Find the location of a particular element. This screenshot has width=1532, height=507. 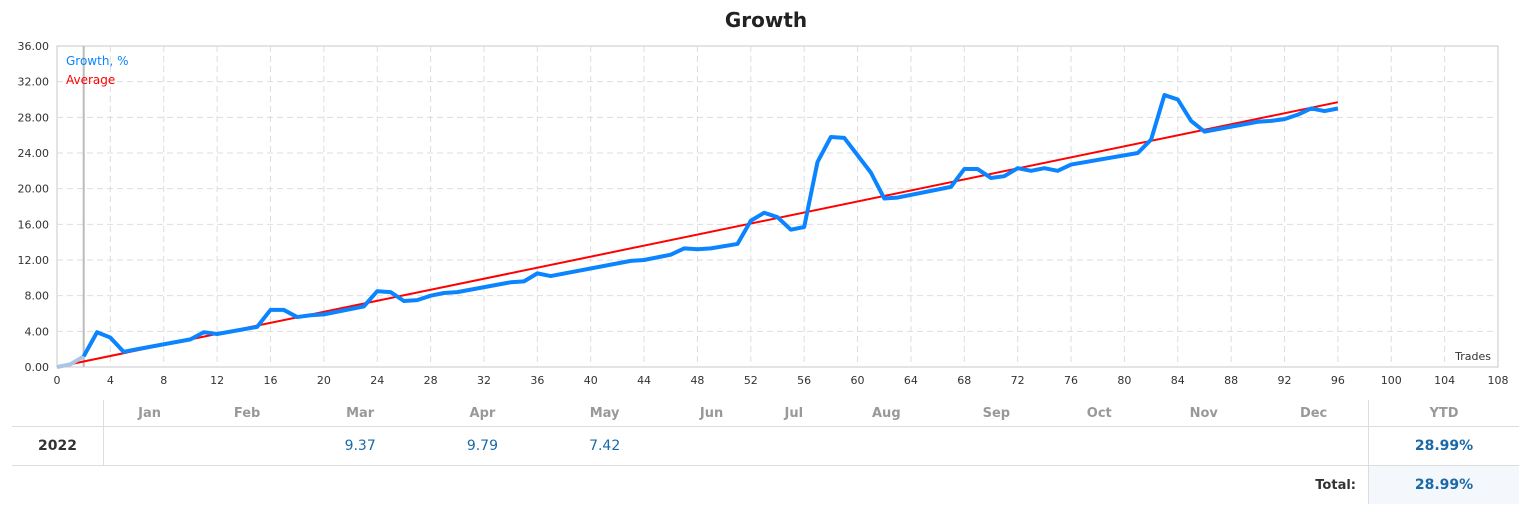

month-header: May is located at coordinates (604, 413).